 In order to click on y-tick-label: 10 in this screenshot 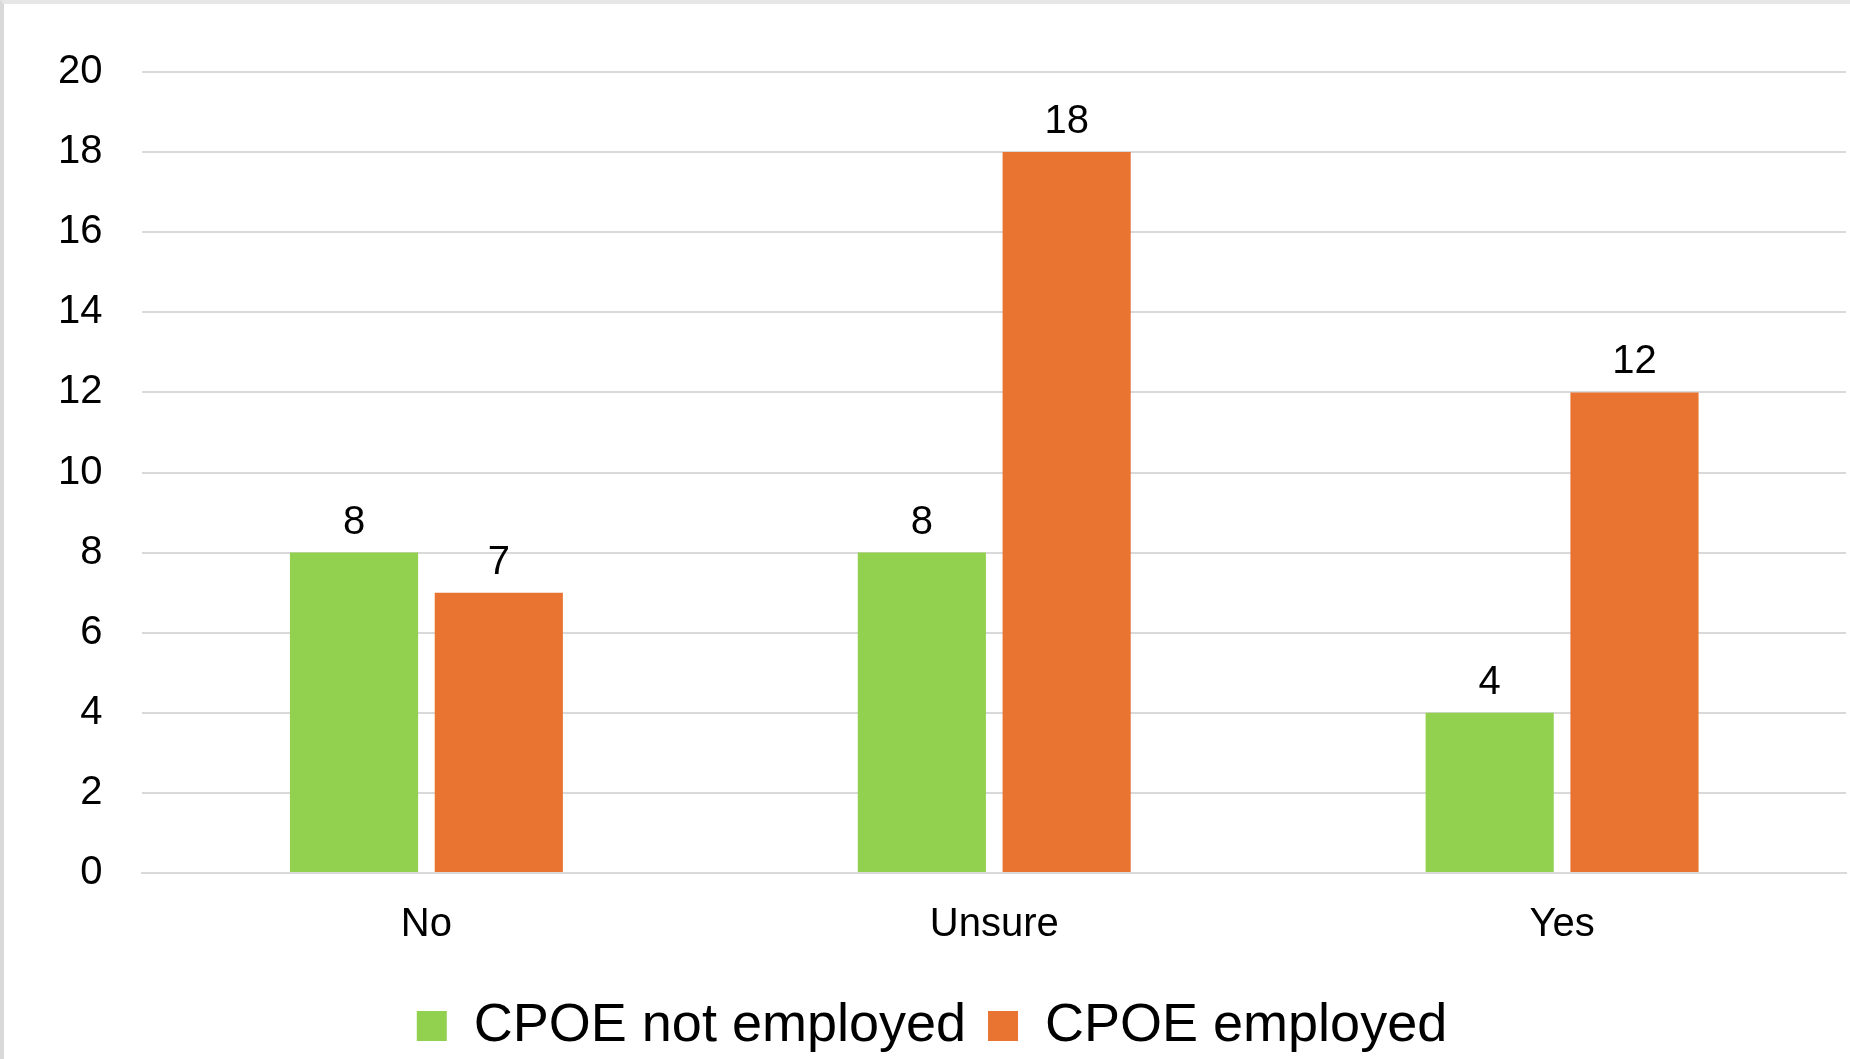, I will do `click(80, 469)`.